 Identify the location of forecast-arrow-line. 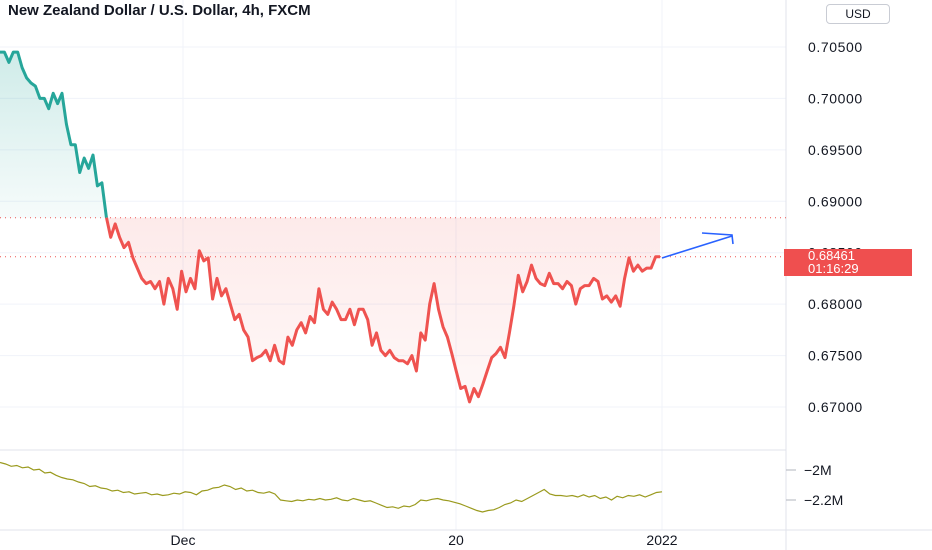
(697, 247).